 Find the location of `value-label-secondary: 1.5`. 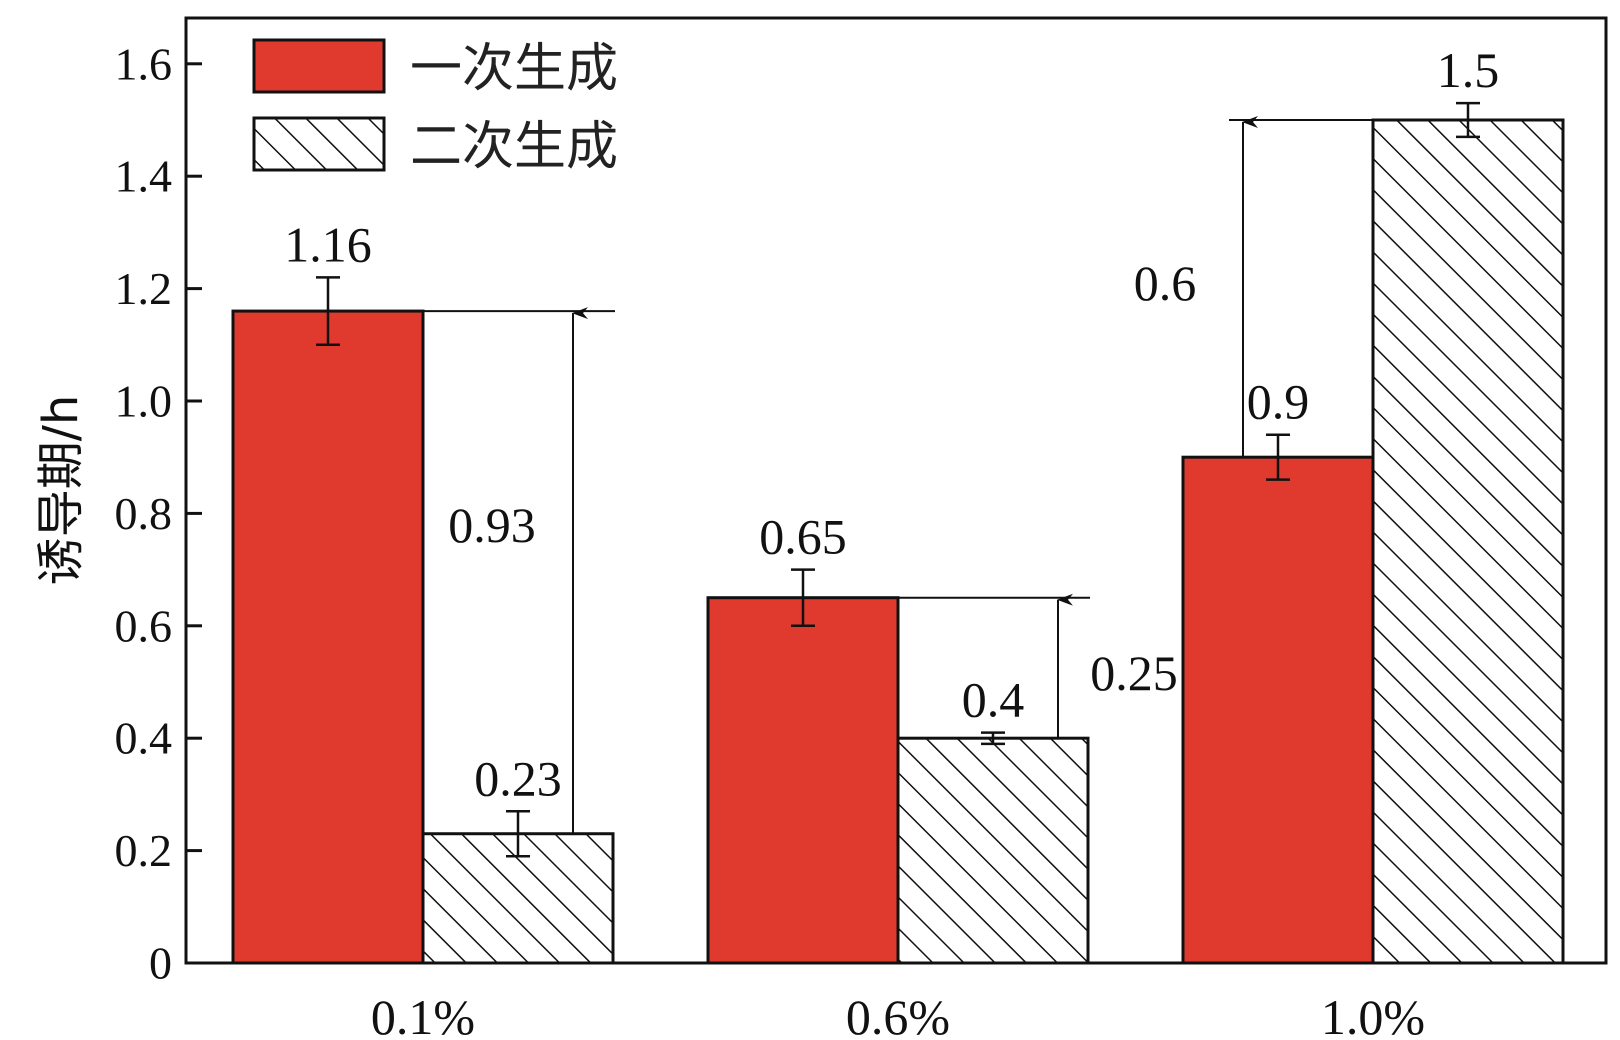

value-label-secondary: 1.5 is located at coordinates (1468, 70).